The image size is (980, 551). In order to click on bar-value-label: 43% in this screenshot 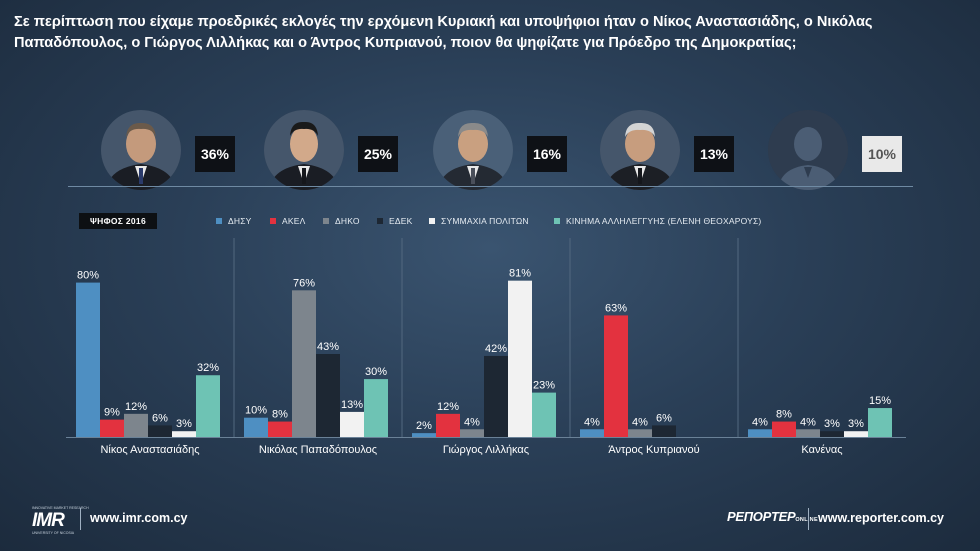, I will do `click(328, 347)`.